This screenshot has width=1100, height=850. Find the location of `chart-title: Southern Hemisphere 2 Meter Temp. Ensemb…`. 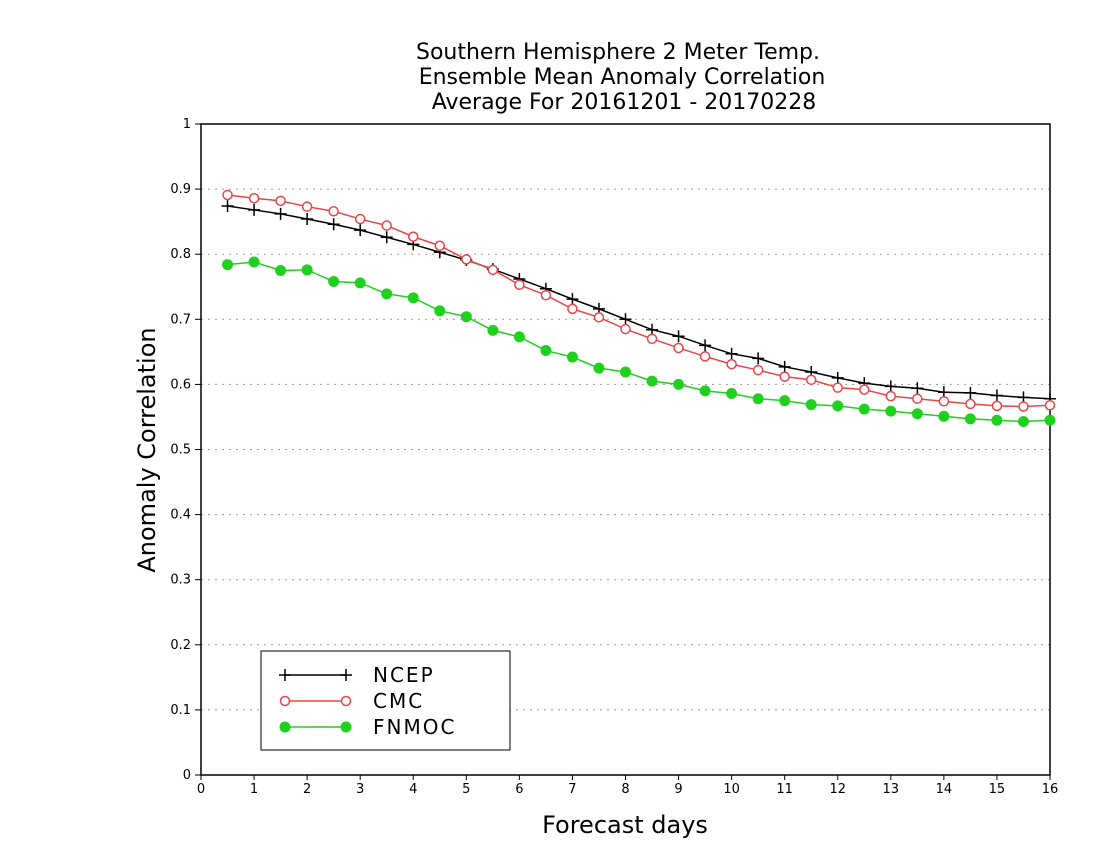

chart-title: Southern Hemisphere 2 Meter Temp. Ensemb… is located at coordinates (620, 77).